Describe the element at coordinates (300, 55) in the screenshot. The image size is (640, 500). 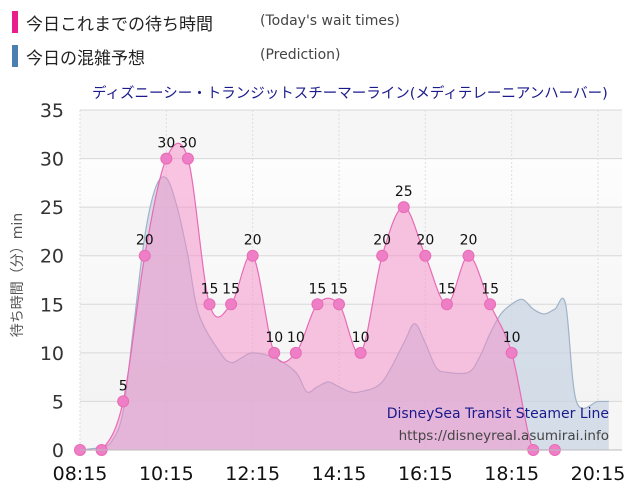
I see `legend-note-prediction: (Prediction)` at that location.